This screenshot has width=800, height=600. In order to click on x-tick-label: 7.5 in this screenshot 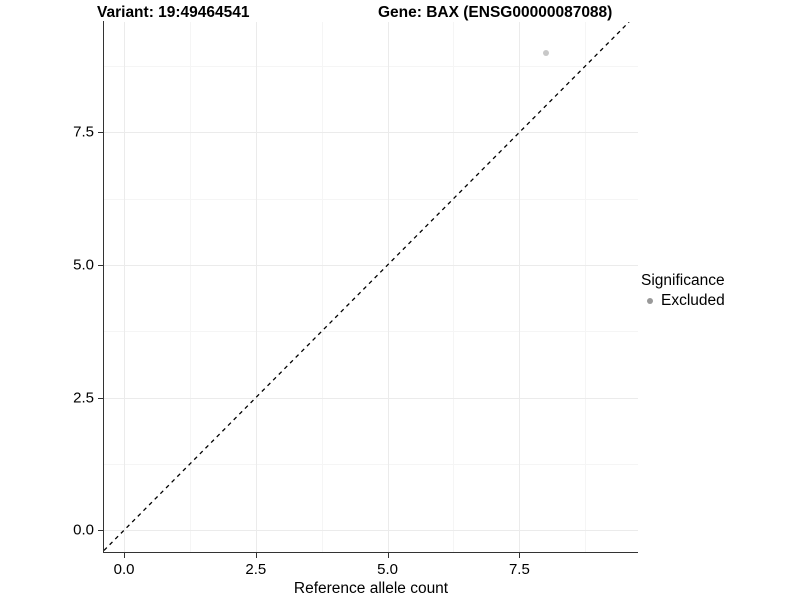, I will do `click(519, 569)`.